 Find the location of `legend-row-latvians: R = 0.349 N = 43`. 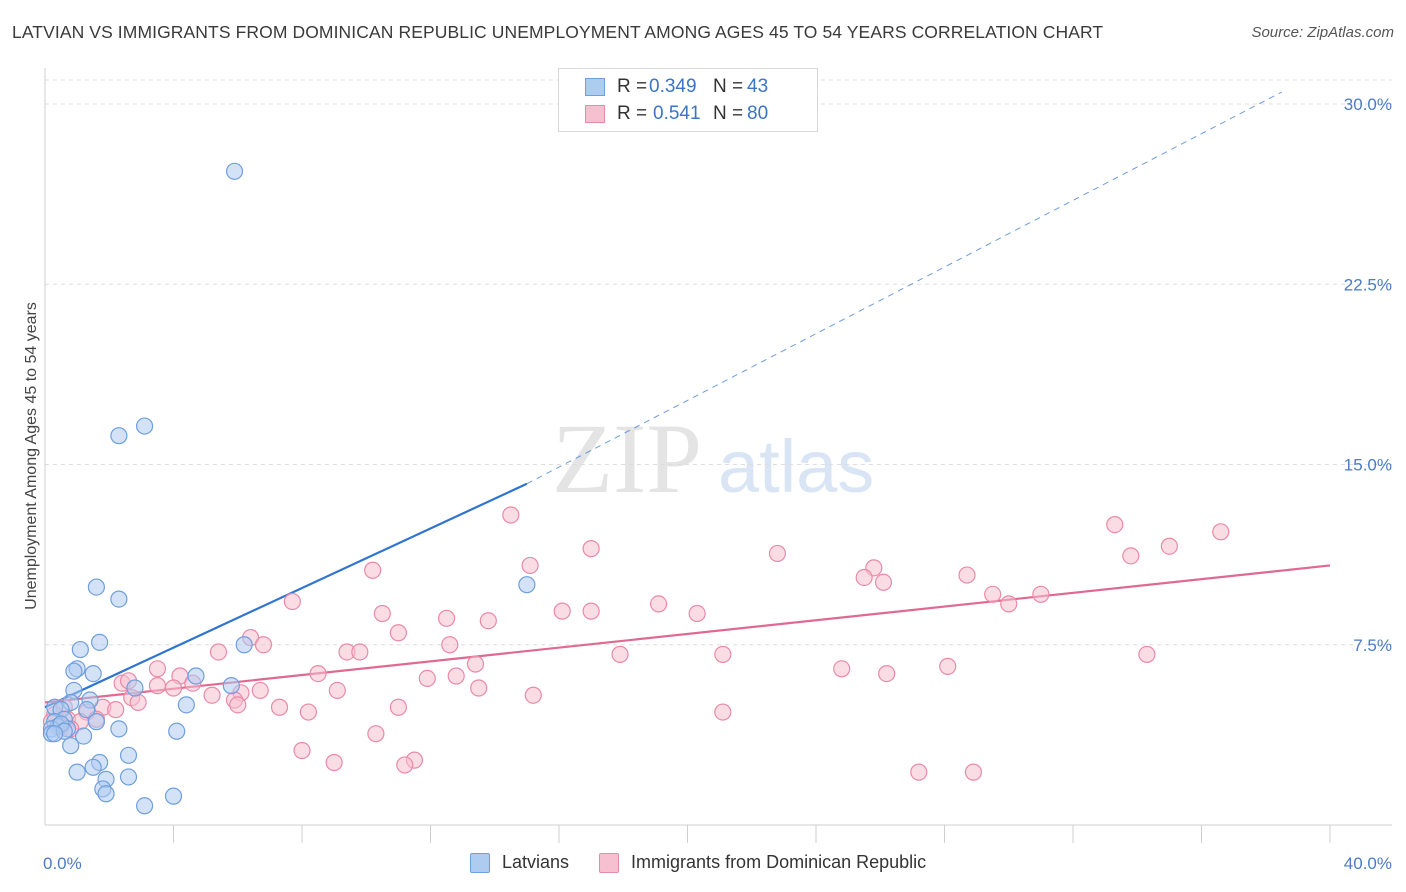

legend-row-latvians: R = 0.349 N = 43 is located at coordinates (676, 87).